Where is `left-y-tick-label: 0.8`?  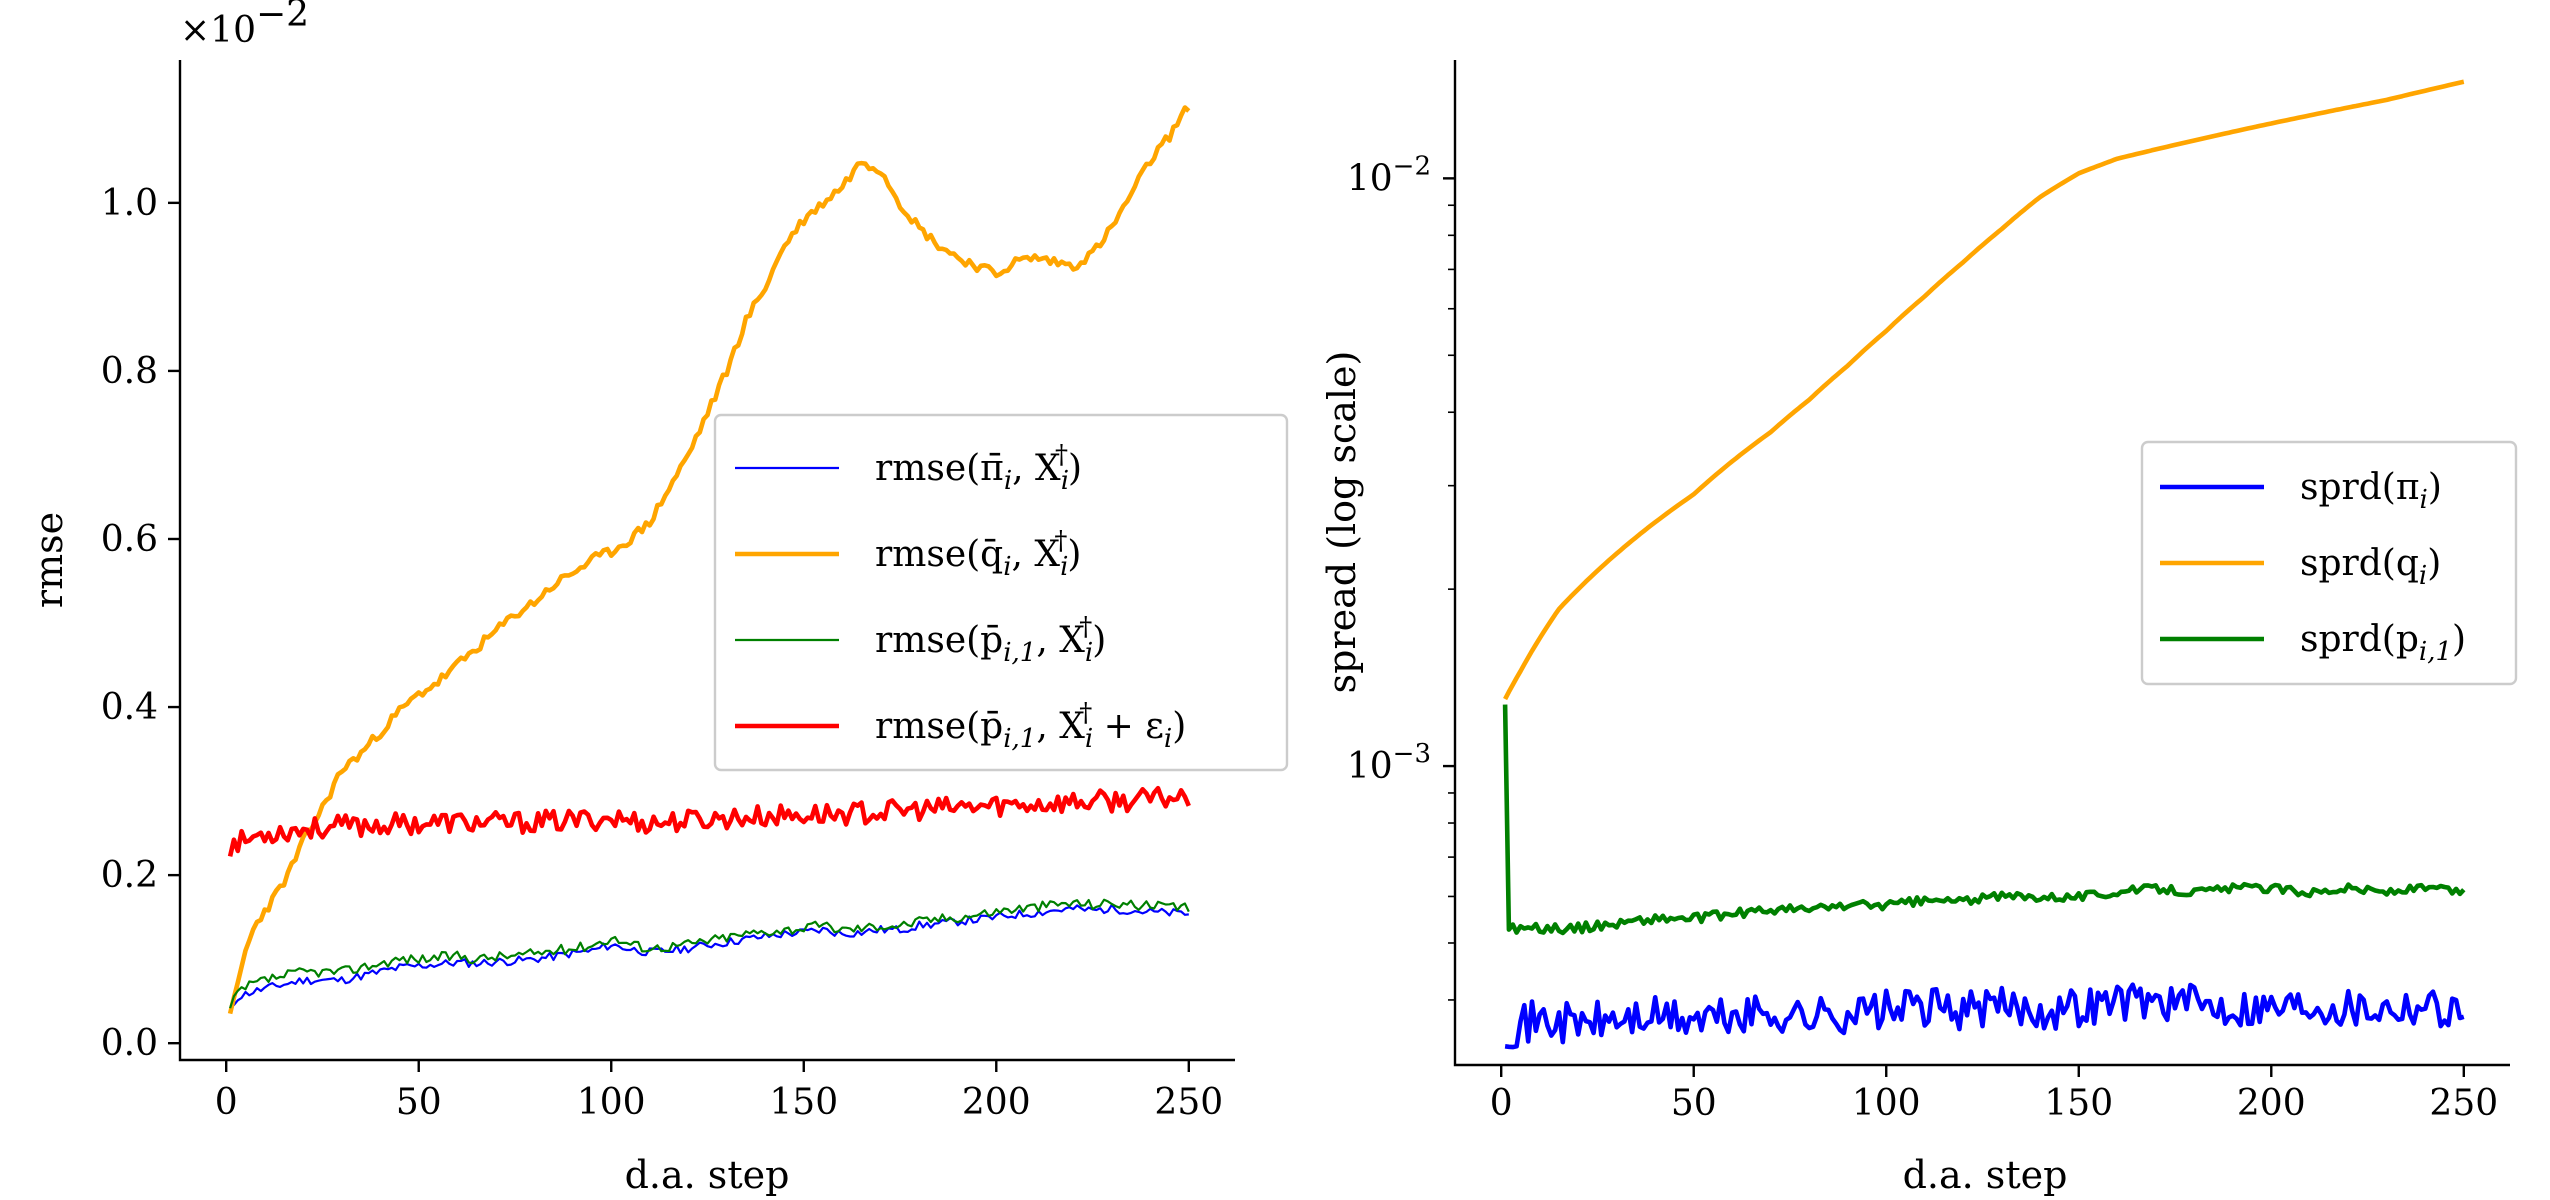
left-y-tick-label: 0.8 is located at coordinates (129, 371).